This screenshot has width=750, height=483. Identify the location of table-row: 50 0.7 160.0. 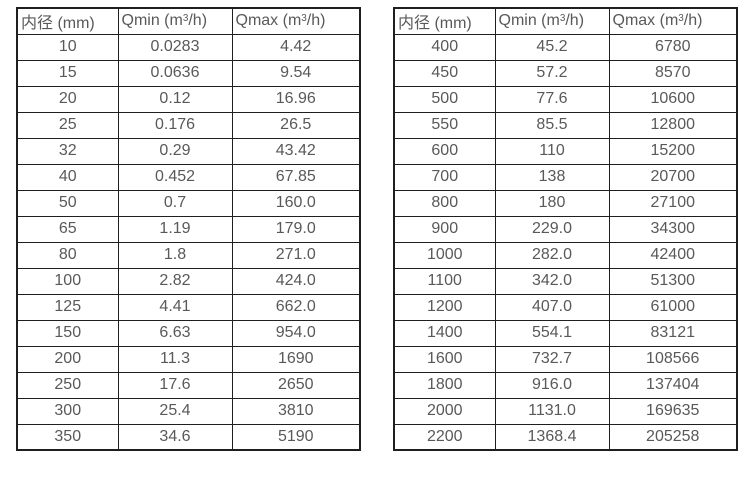
(188, 203).